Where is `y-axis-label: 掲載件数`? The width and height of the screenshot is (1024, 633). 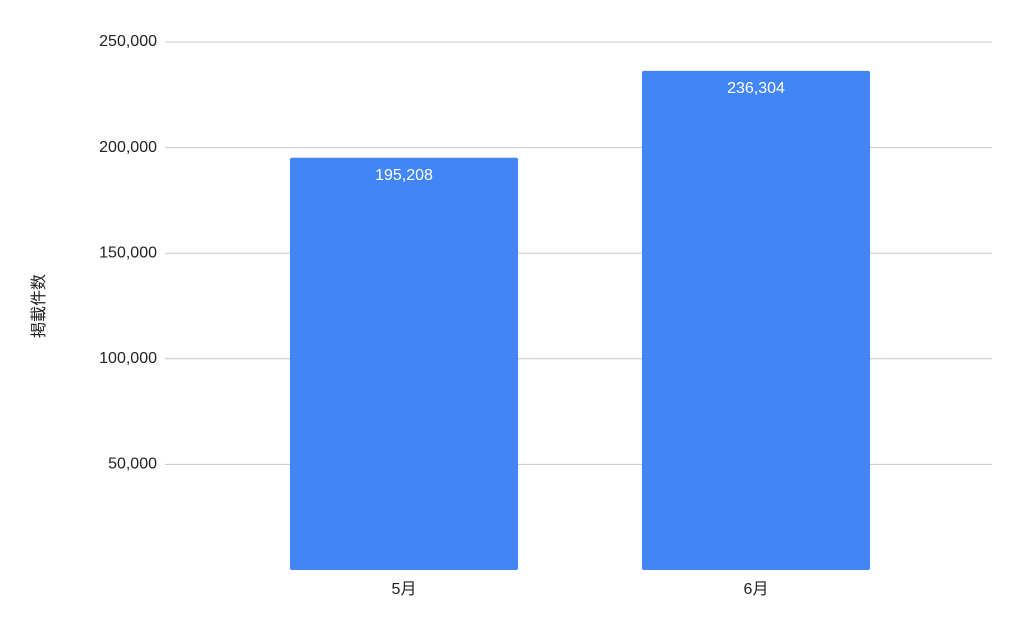 y-axis-label: 掲載件数 is located at coordinates (39, 306).